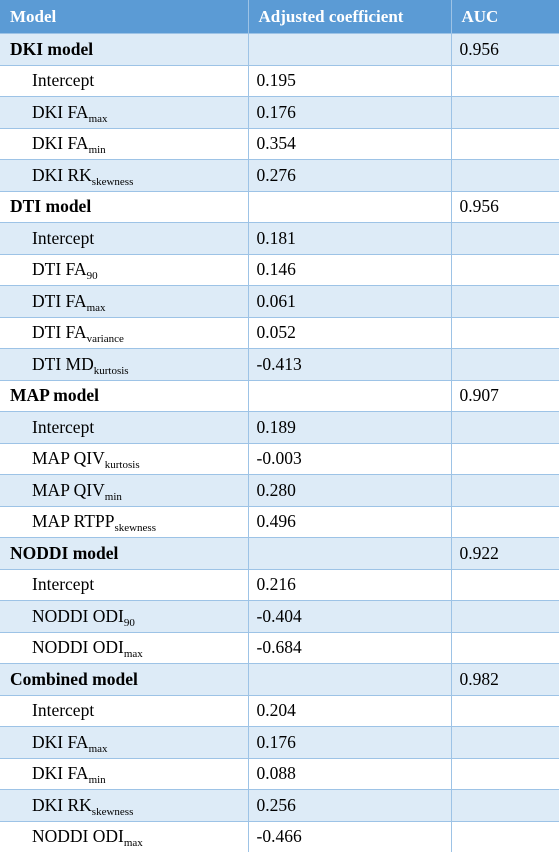 The height and width of the screenshot is (852, 559). I want to click on model-row: NODDI model 0.922, so click(279, 553).